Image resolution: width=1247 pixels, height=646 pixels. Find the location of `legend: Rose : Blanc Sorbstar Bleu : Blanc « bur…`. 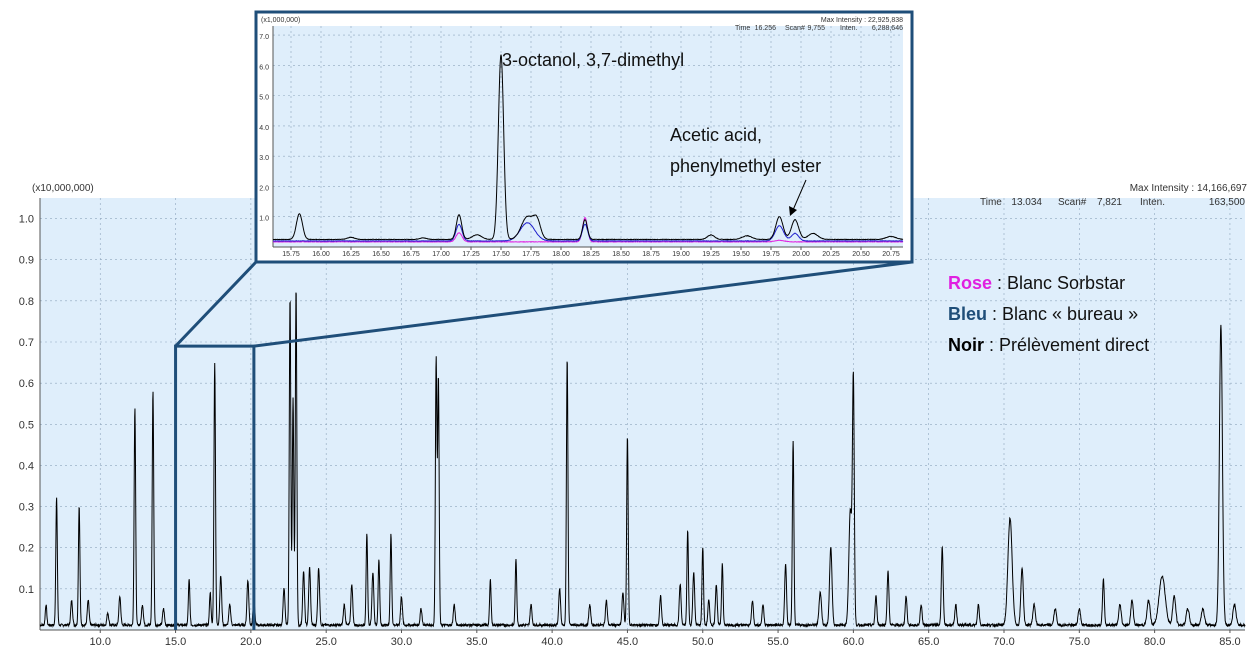

legend: Rose : Blanc Sorbstar Bleu : Blanc « bur… is located at coordinates (1048, 314).